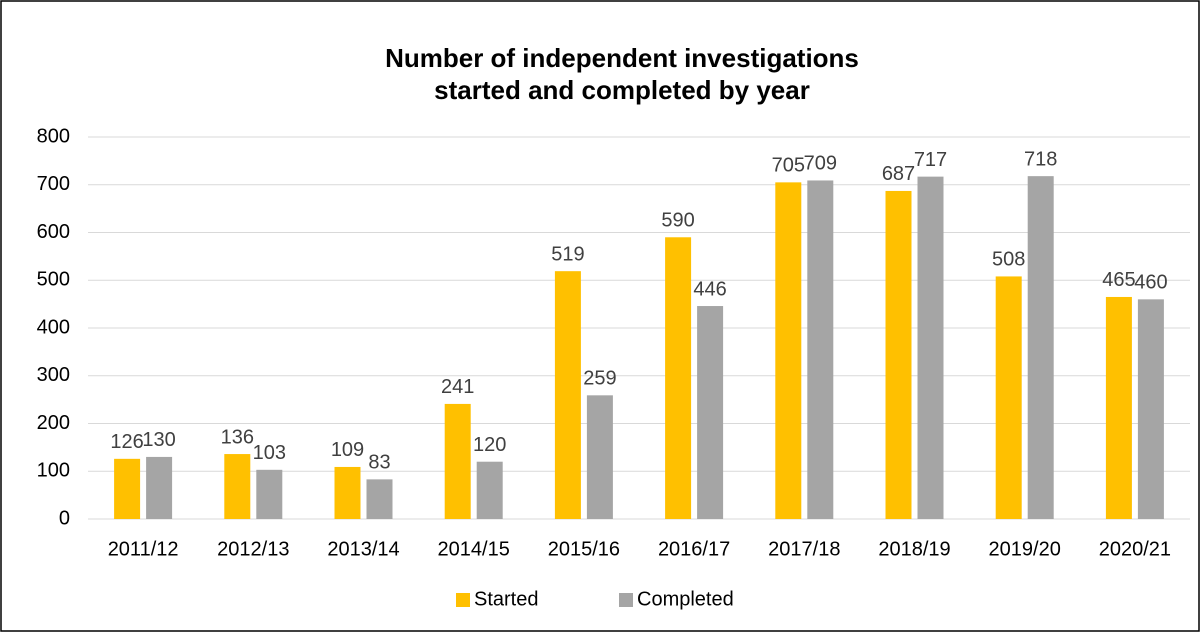 This screenshot has width=1200, height=632. I want to click on chart-title: started and completed by year, so click(622, 90).